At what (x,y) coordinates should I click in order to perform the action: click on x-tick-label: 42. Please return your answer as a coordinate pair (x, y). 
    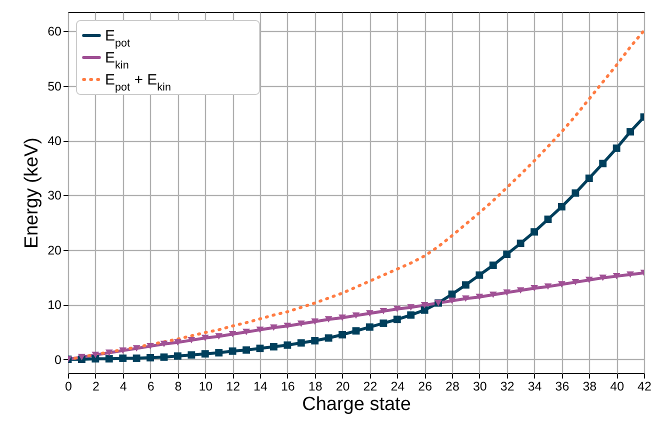
    Looking at the image, I should click on (645, 387).